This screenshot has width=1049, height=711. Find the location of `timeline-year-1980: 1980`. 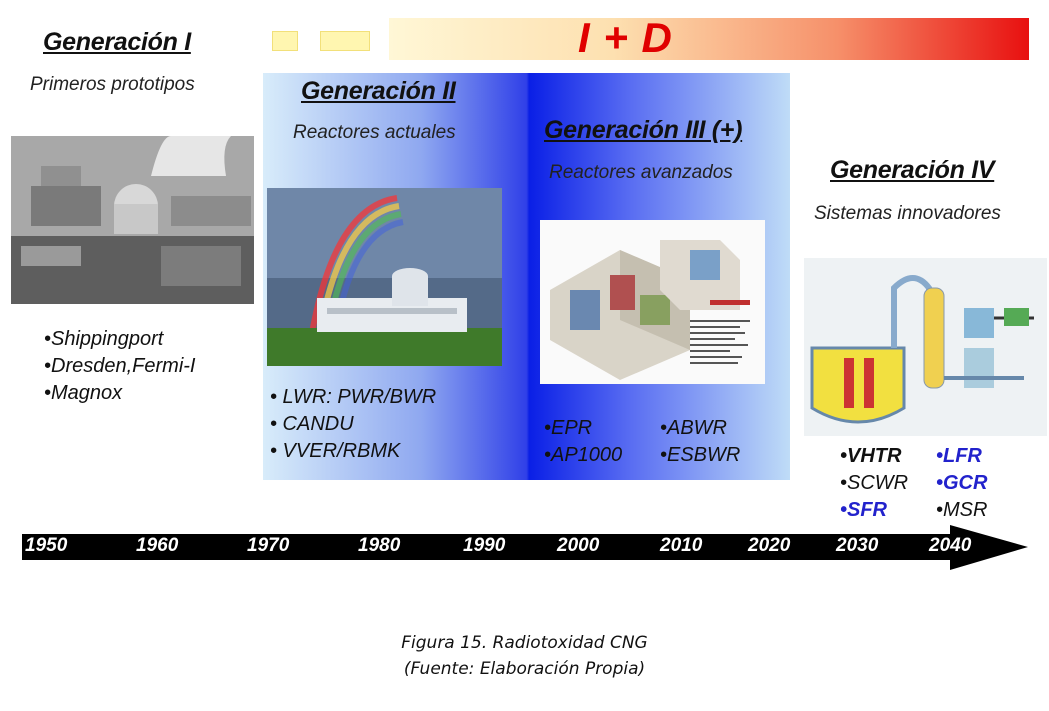

timeline-year-1980: 1980 is located at coordinates (379, 545).